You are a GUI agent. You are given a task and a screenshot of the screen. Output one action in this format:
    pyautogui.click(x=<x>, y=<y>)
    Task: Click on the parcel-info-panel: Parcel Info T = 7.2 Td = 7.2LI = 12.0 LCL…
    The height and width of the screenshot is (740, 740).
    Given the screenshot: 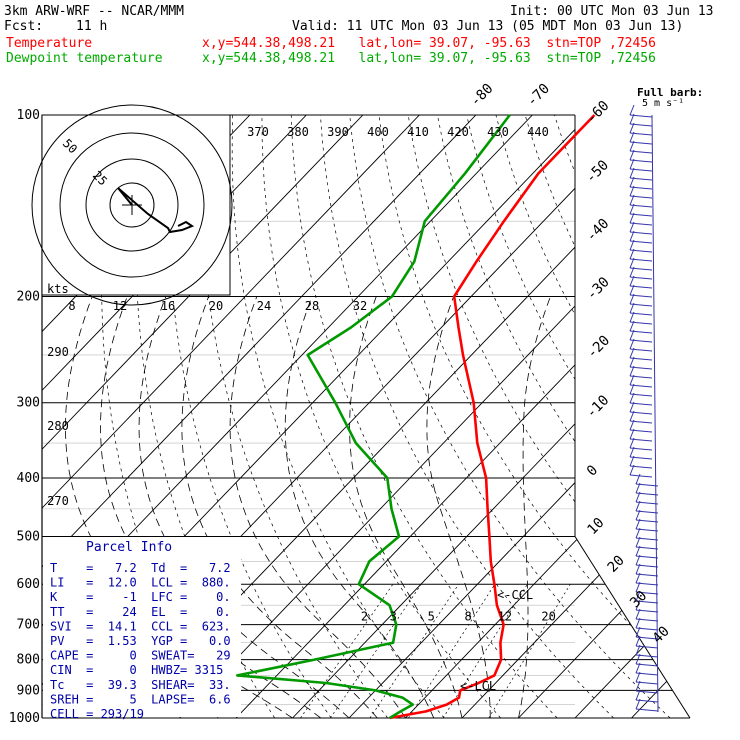 What is the action you would take?
    pyautogui.click(x=142, y=629)
    